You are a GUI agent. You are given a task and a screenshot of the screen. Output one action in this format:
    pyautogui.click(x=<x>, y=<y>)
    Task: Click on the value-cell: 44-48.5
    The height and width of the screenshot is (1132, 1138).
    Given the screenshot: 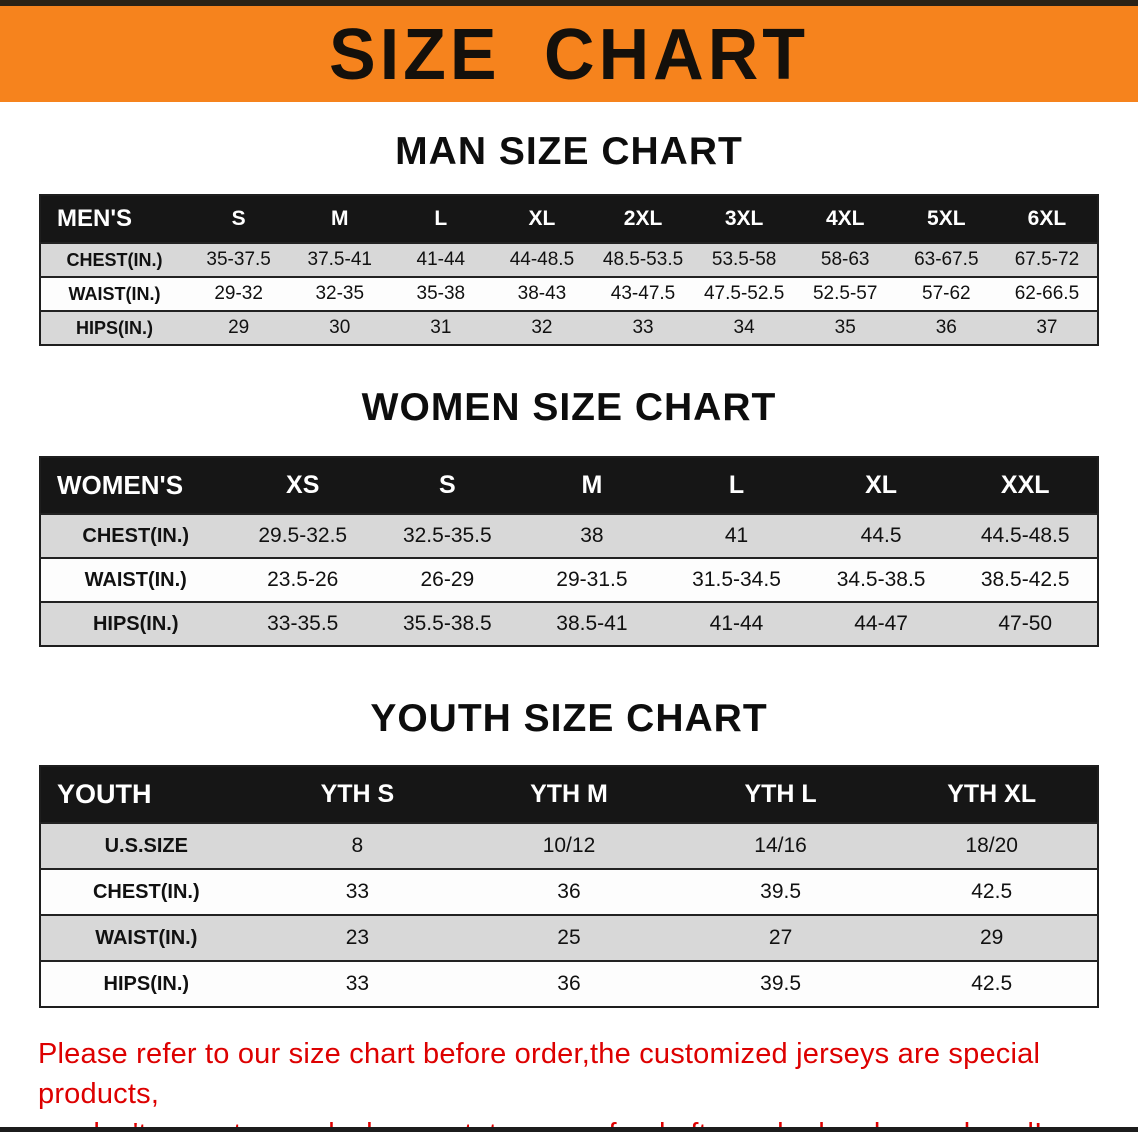 What is the action you would take?
    pyautogui.click(x=542, y=259)
    